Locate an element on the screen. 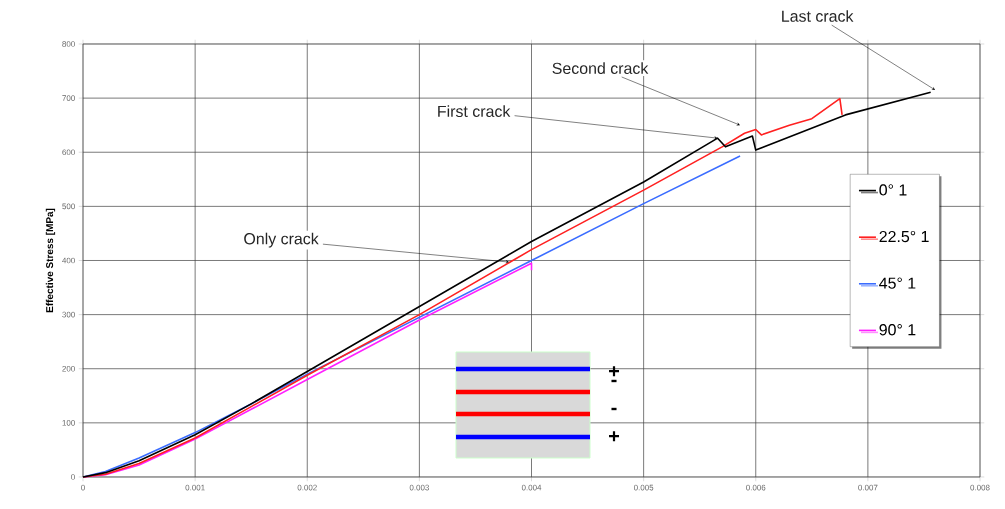 The image size is (1005, 509). annotation: Only crack is located at coordinates (281, 240).